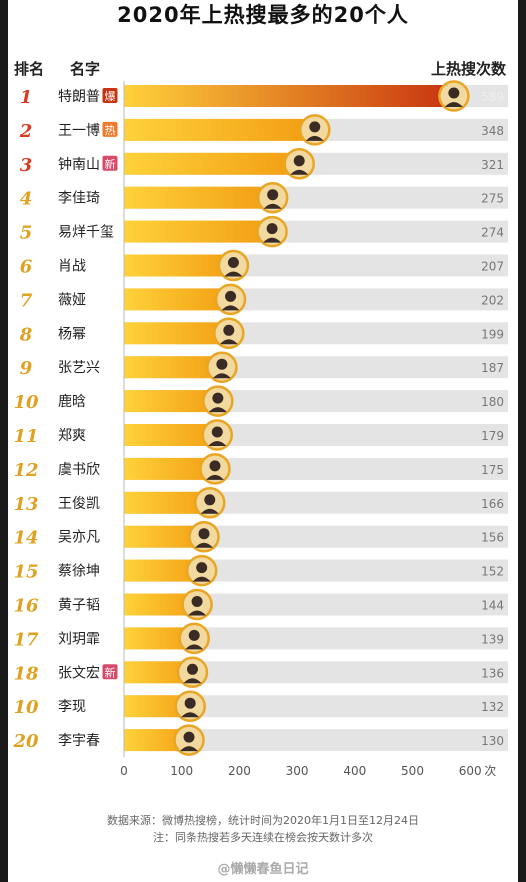 The width and height of the screenshot is (526, 882). I want to click on name-label: 蔡徐坤, so click(79, 572).